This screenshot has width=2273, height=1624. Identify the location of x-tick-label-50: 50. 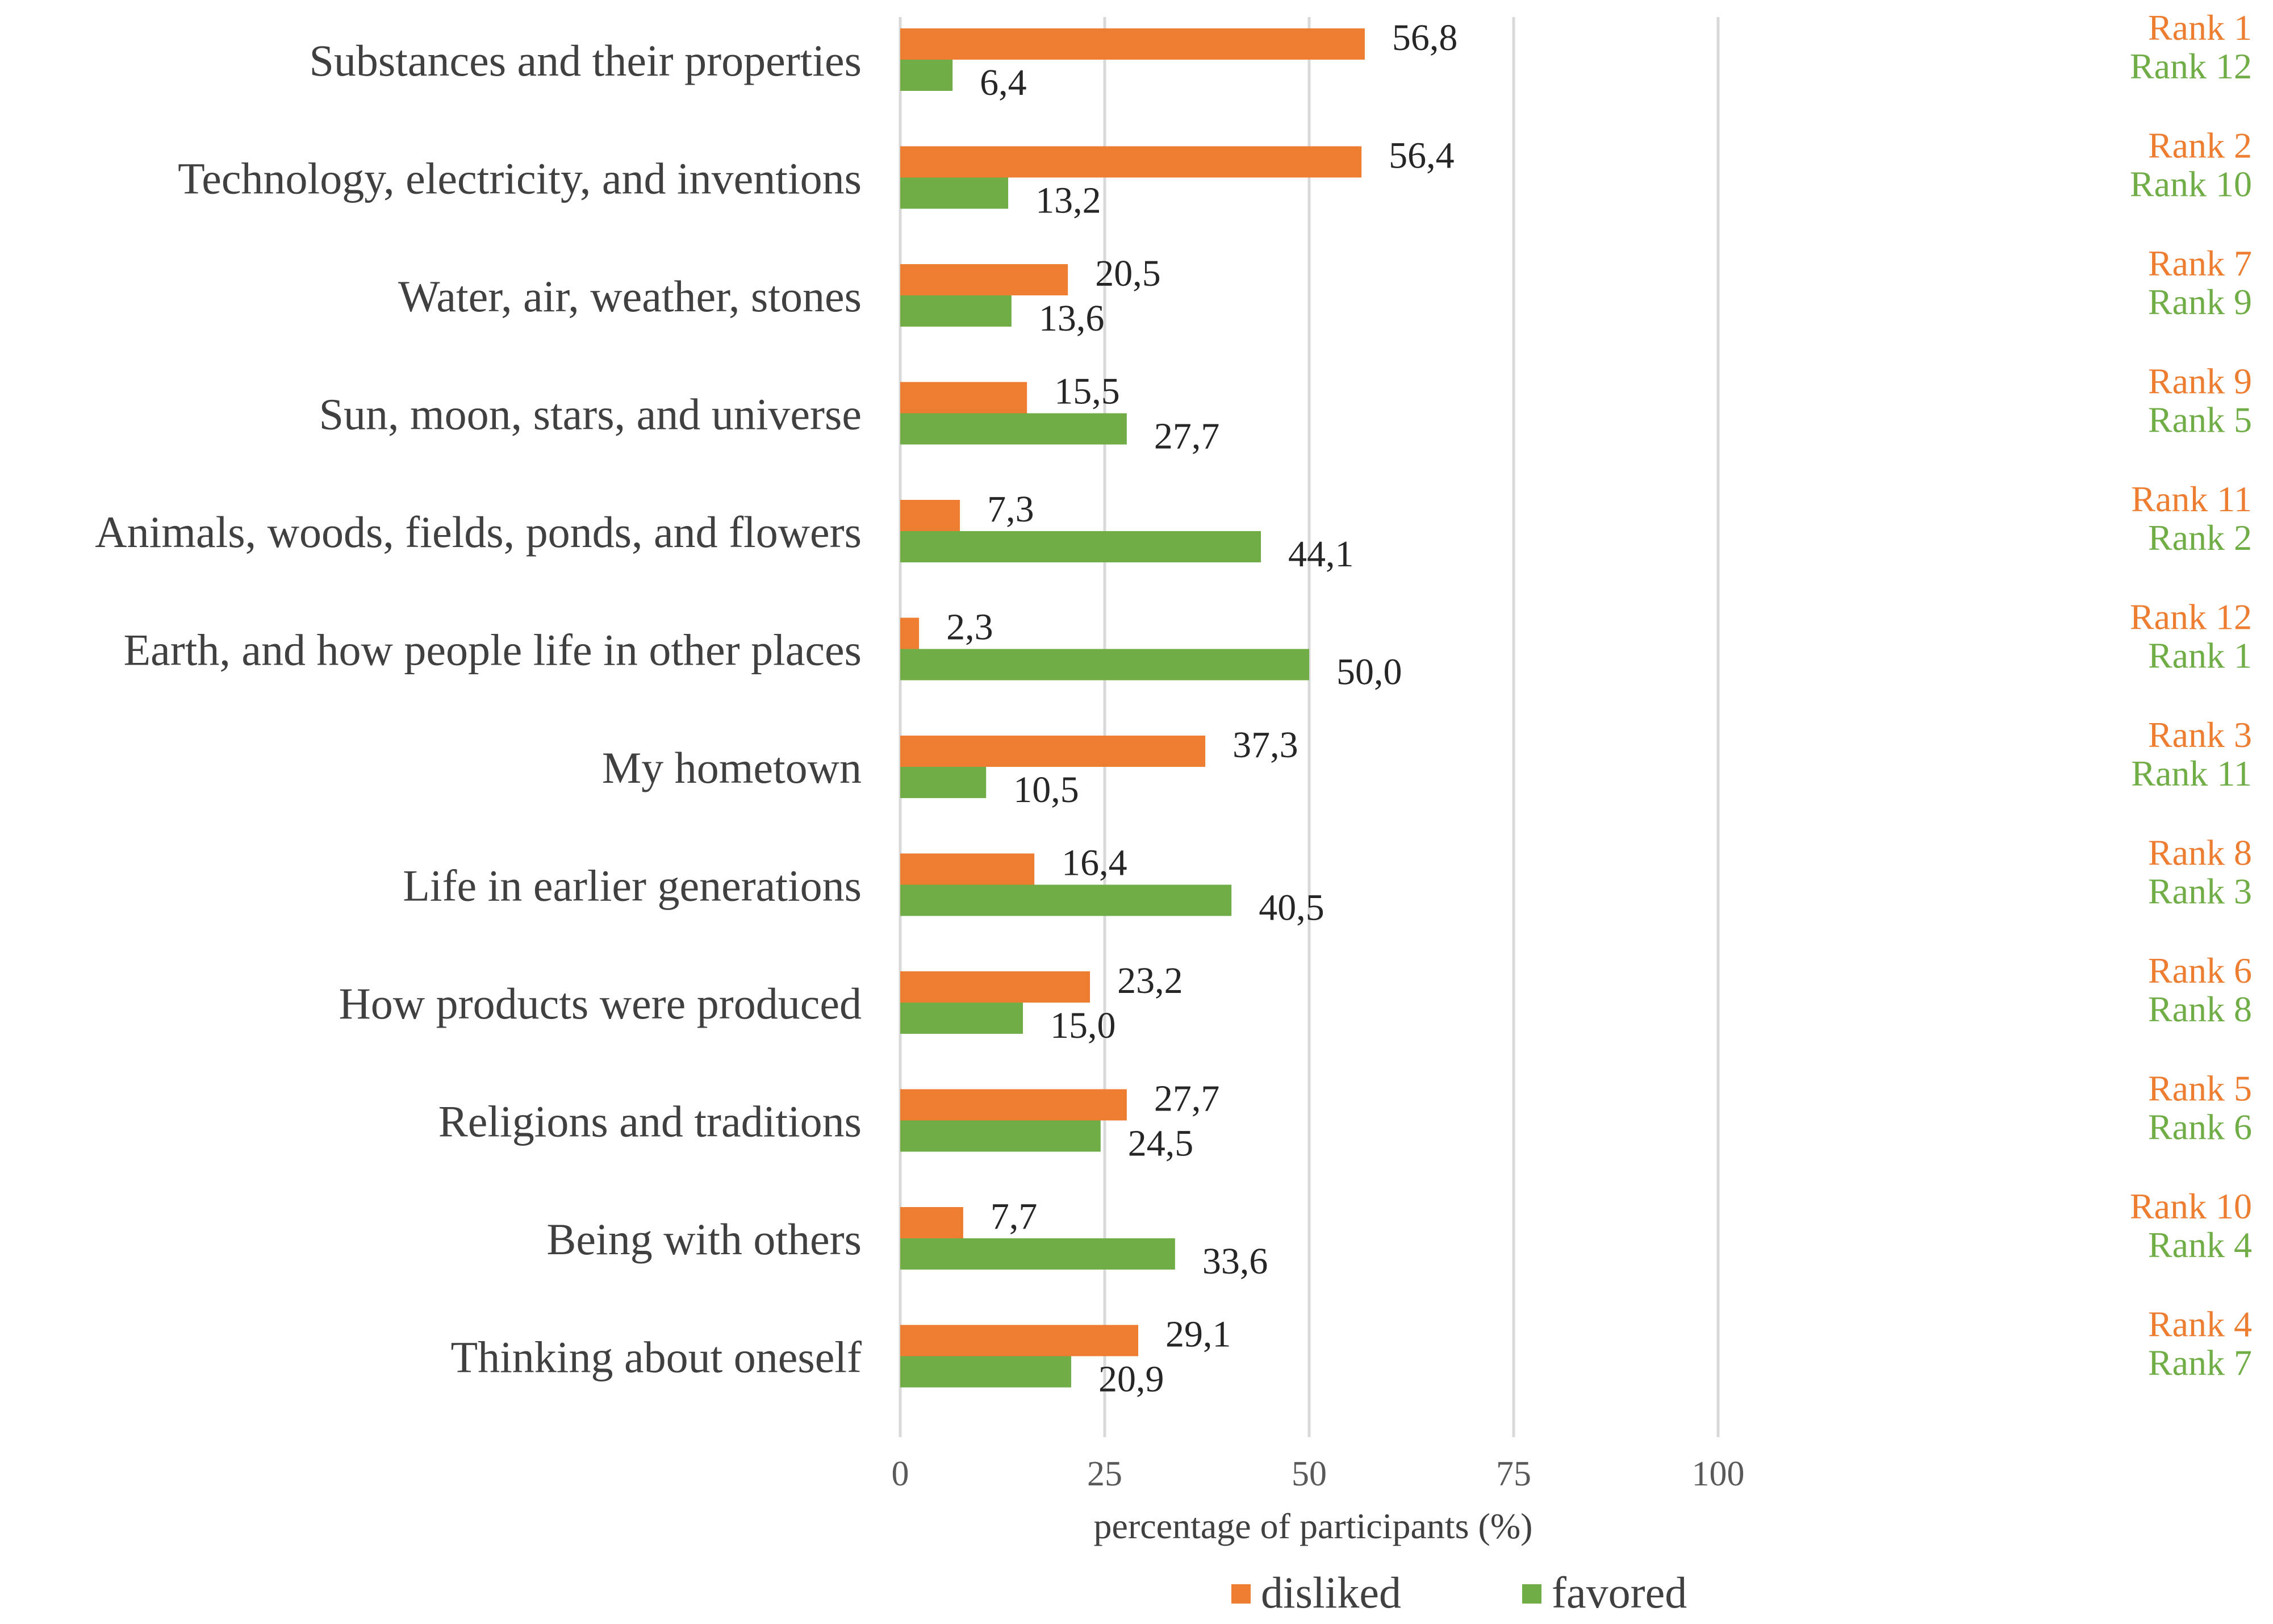
(1309, 1474).